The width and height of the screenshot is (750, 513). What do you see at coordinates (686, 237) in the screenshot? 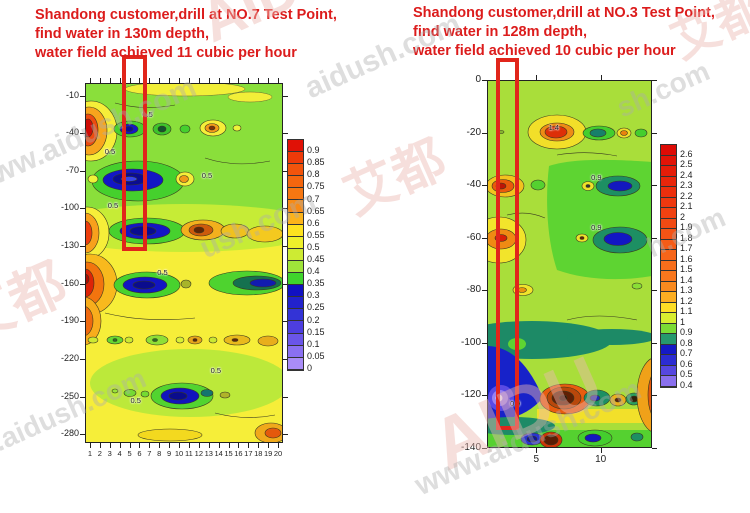
I see `legend-label: 1.8` at bounding box center [686, 237].